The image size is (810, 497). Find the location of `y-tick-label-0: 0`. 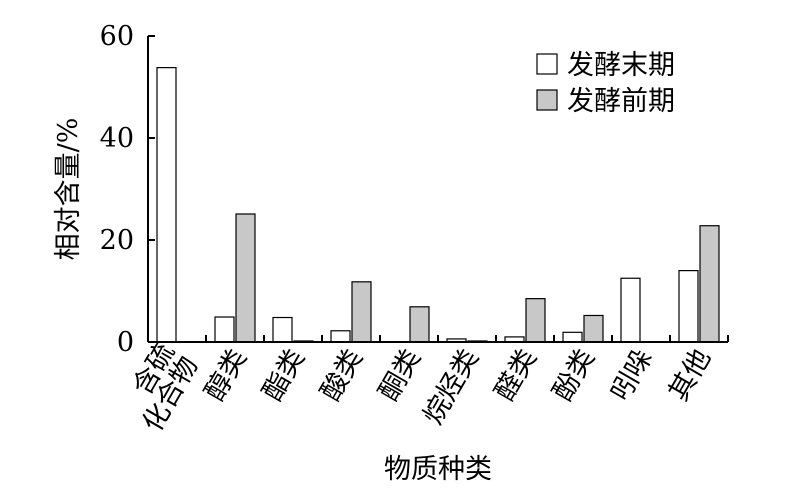

y-tick-label-0: 0 is located at coordinates (125, 342).